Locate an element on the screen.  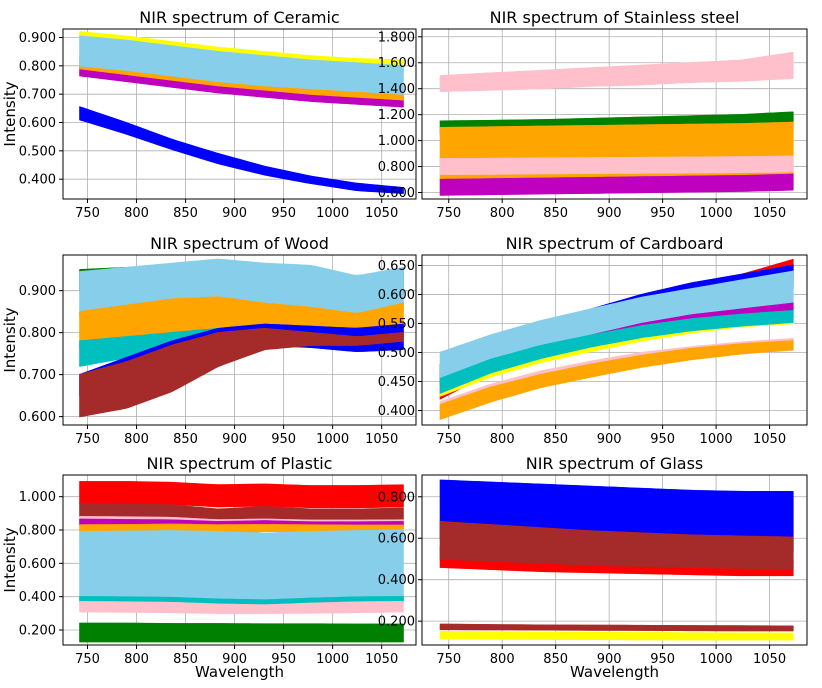
chart-title: NIR spectrum of Glass is located at coordinates (615, 463).